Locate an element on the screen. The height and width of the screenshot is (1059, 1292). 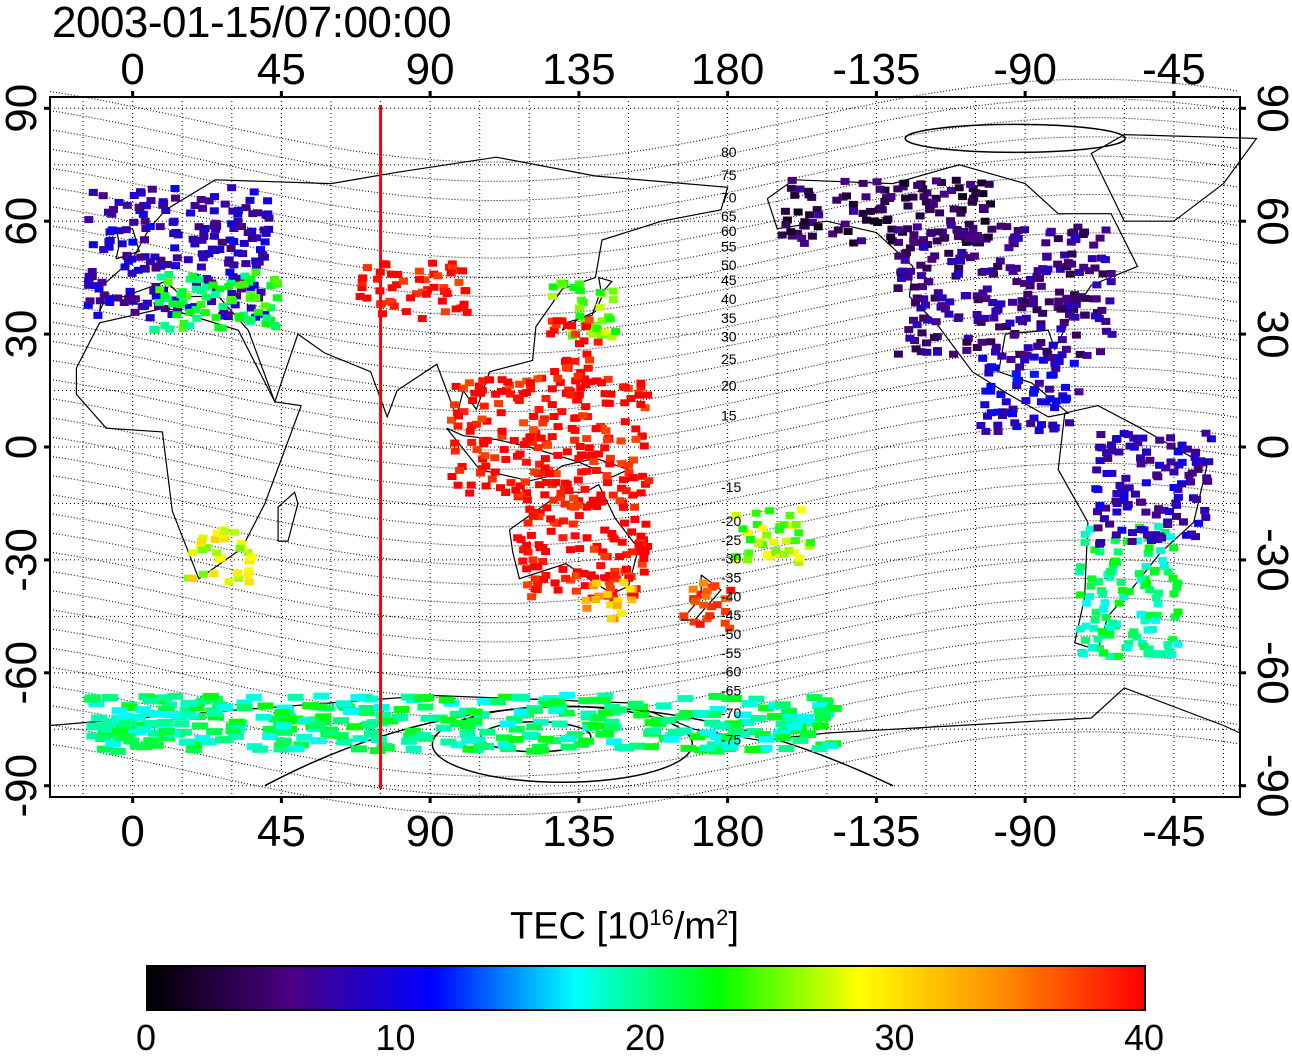
colorbar-tick-label: 0 is located at coordinates (146, 1037).